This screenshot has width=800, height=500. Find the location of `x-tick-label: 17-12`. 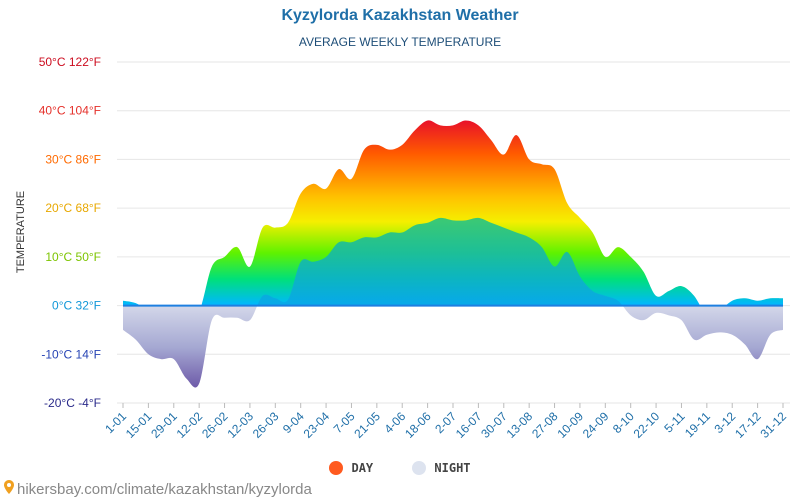

x-tick-label: 17-12 is located at coordinates (748, 425).